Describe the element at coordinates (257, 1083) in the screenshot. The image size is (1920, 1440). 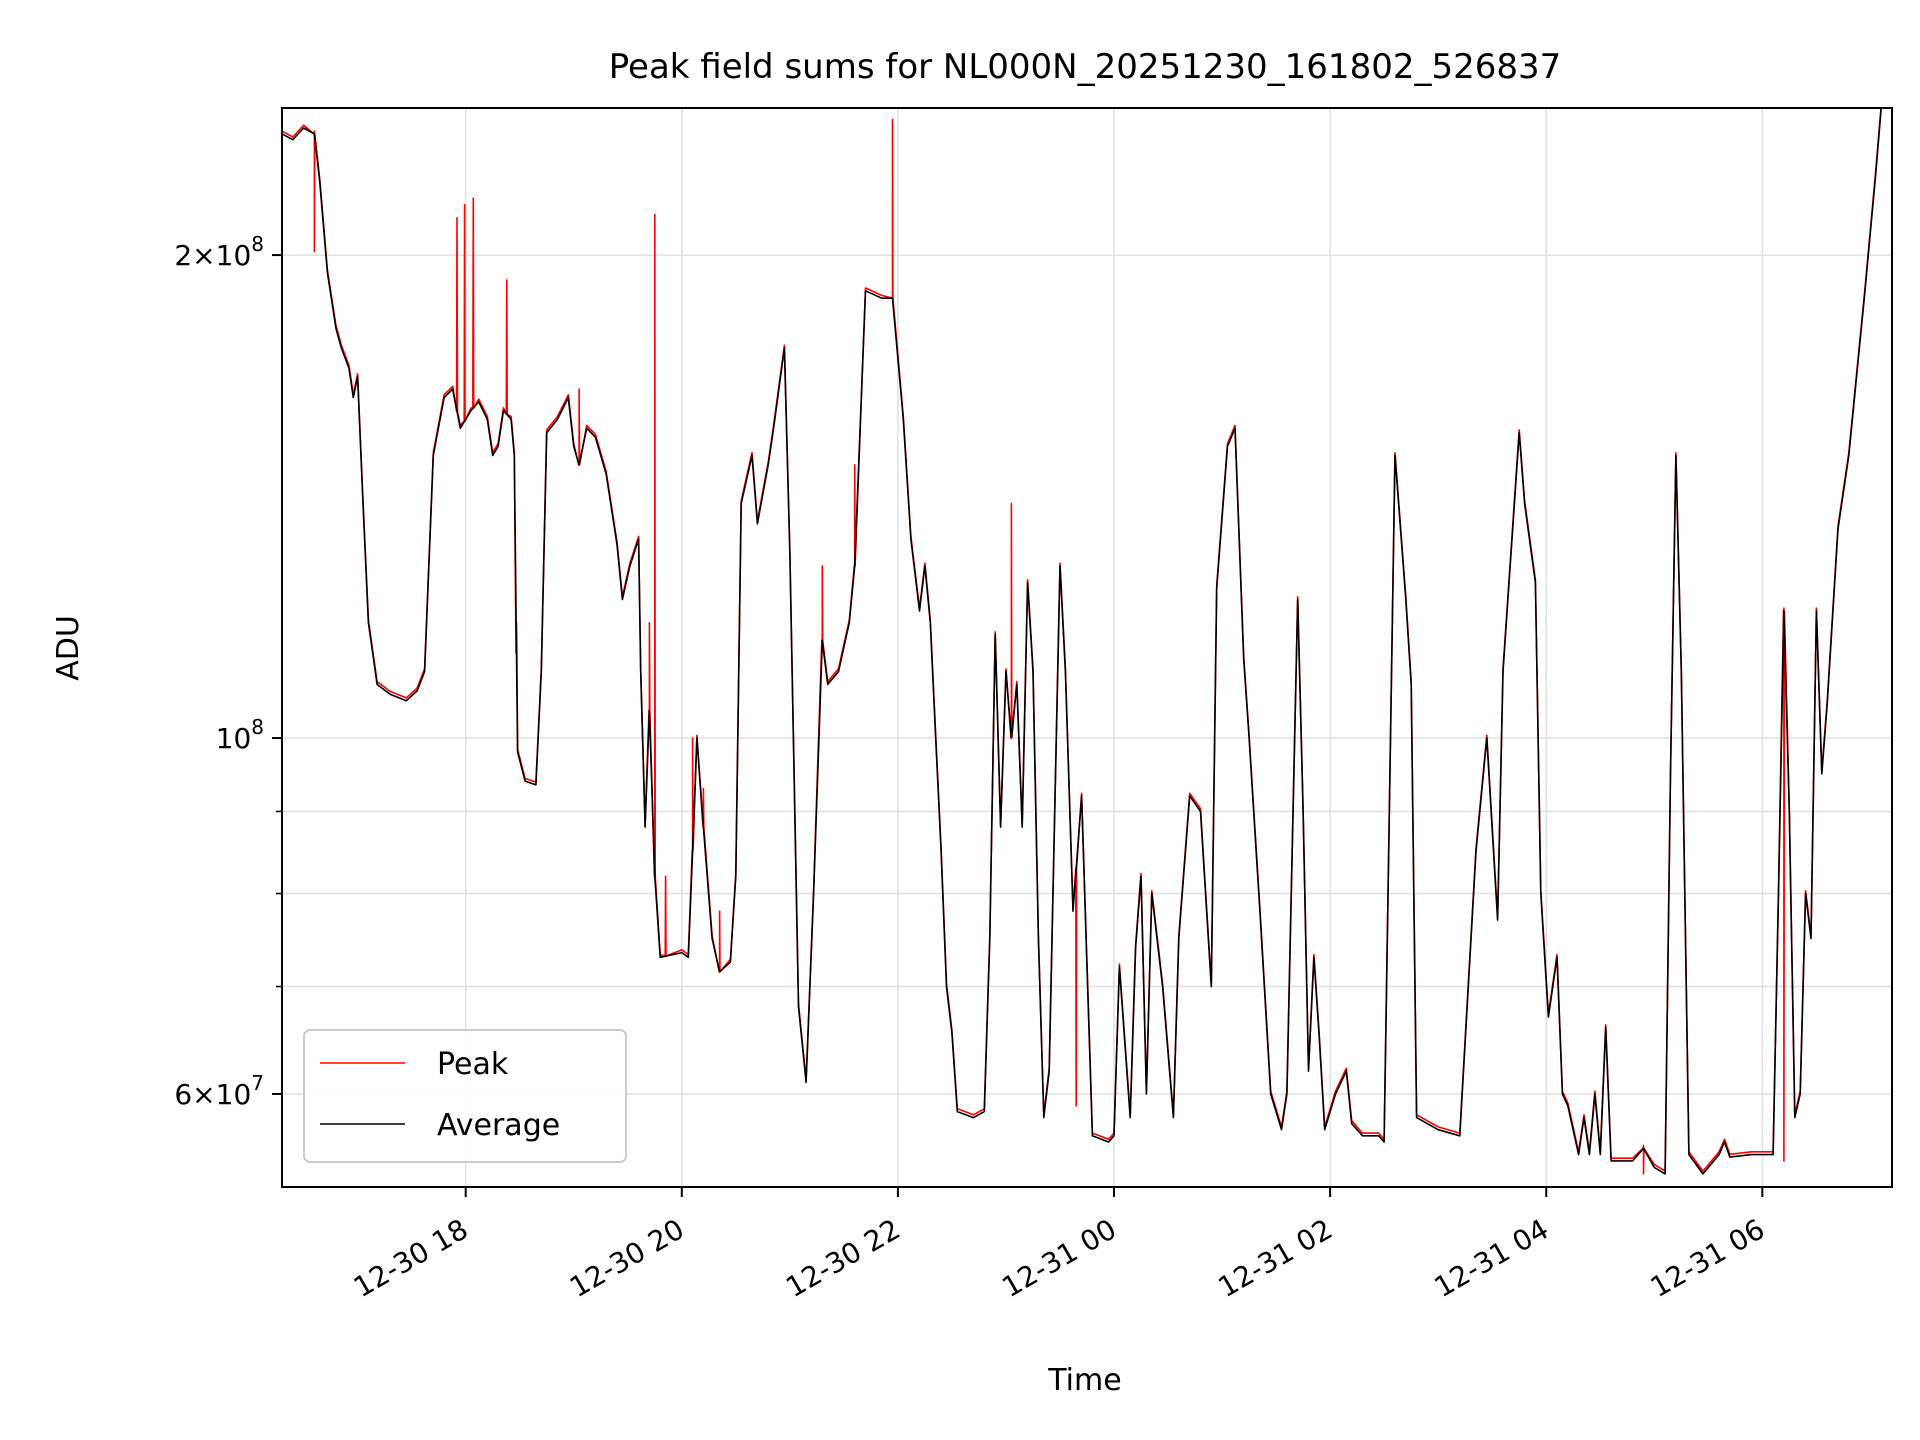
I see `y-tick-exponent: 7` at that location.